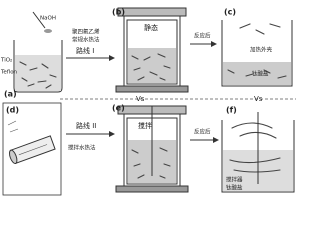 This screenshot has height=240, width=320. What do you see at coordinates (6, 61) in the screenshot?
I see `powder: TiO₂` at bounding box center [6, 61].